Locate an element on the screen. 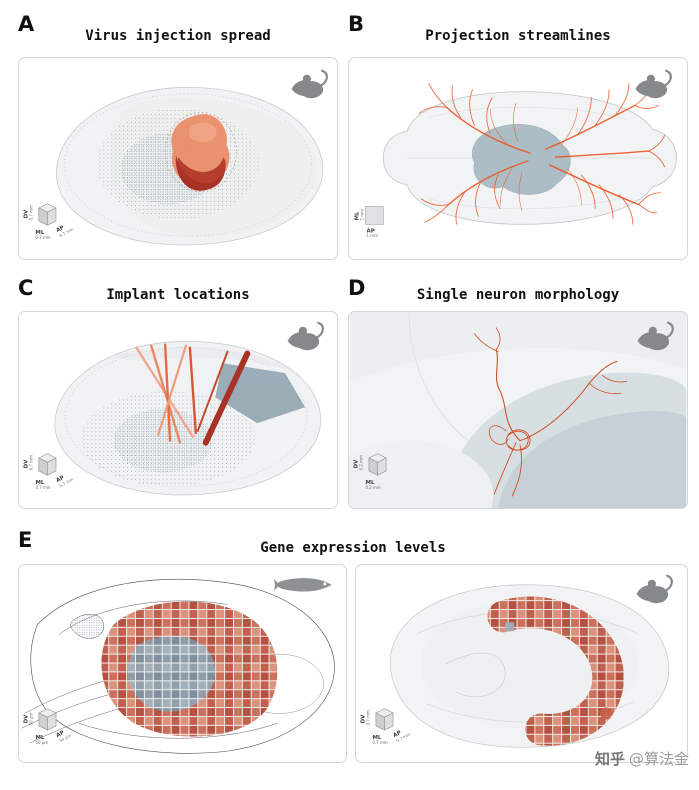  watermark: 知乎 @算法金 is located at coordinates (642, 758).